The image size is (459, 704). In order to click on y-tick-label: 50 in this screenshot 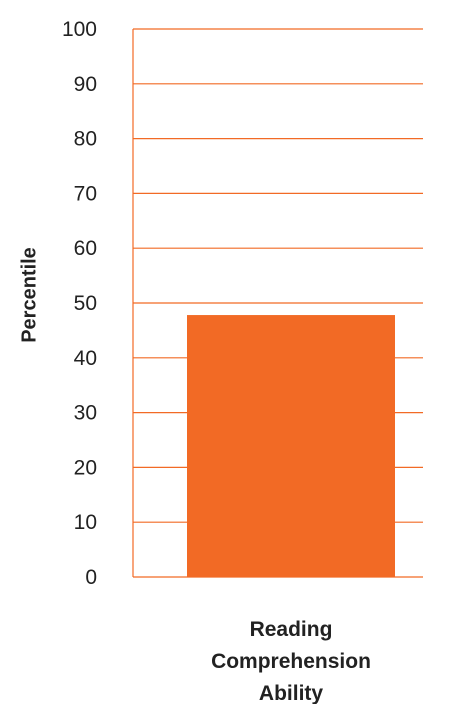, I will do `click(85, 303)`.